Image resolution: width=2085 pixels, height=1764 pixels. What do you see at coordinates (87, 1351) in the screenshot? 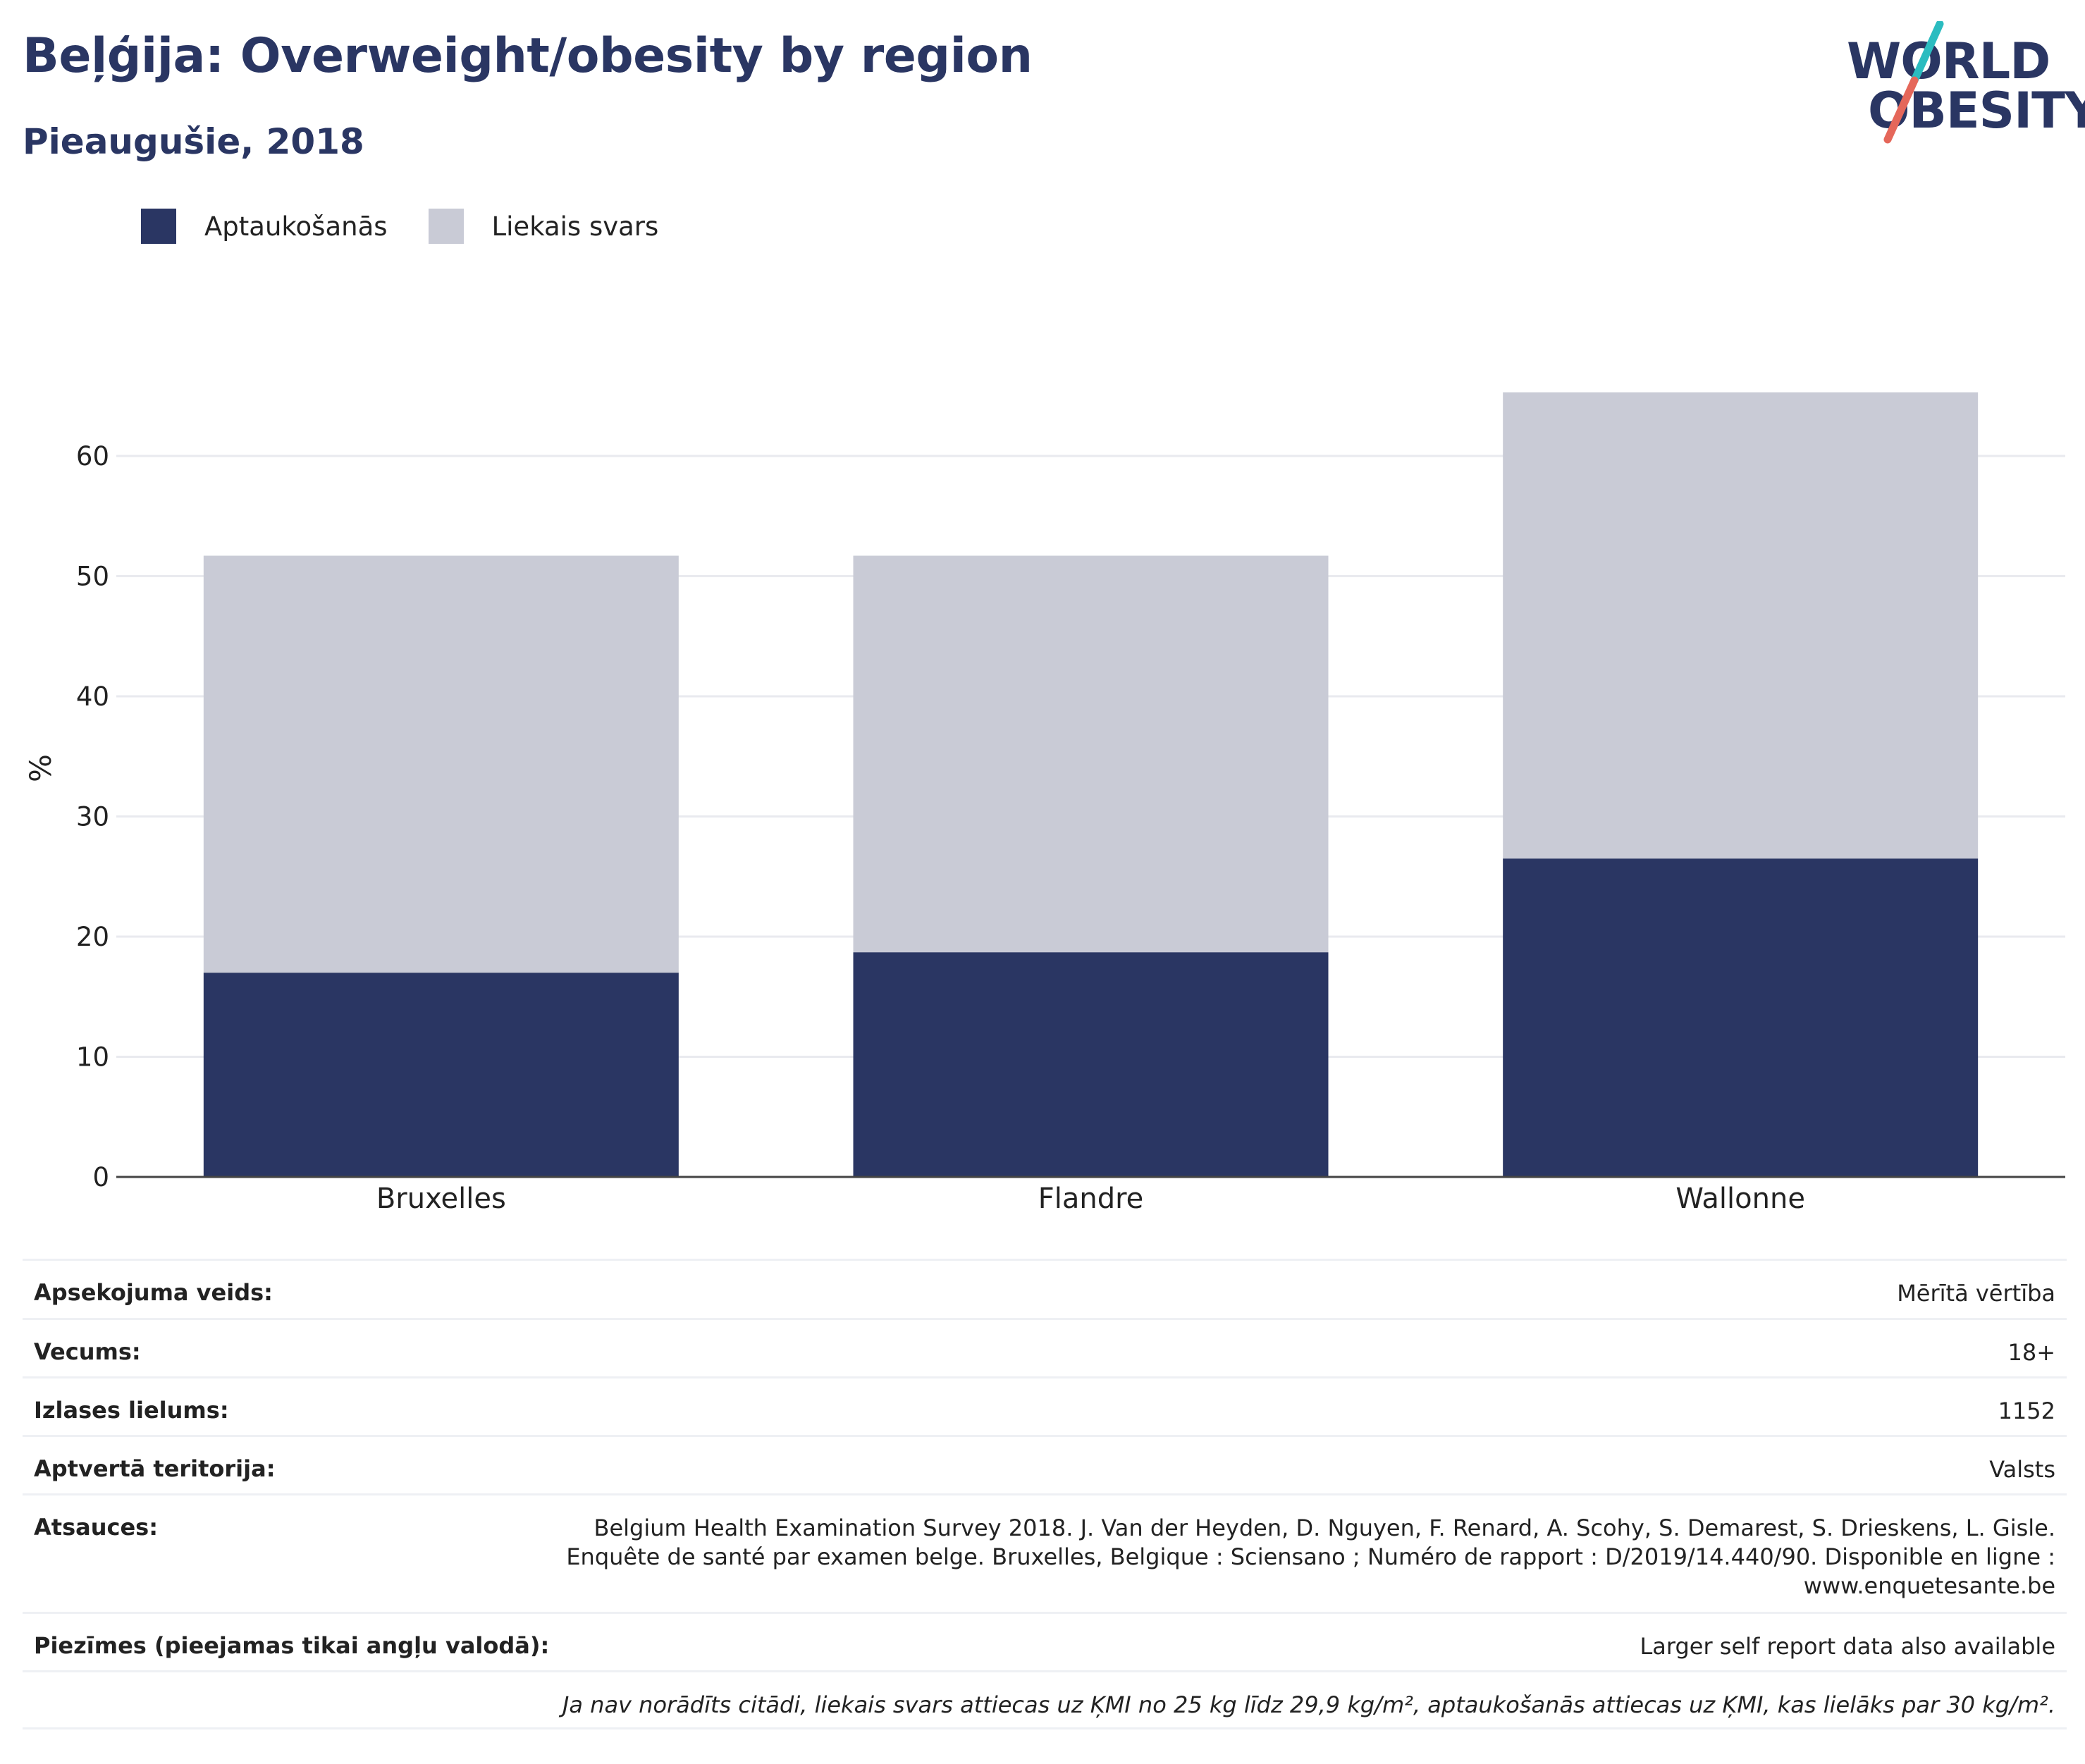
I see `info-key-age: Vecums:` at bounding box center [87, 1351].